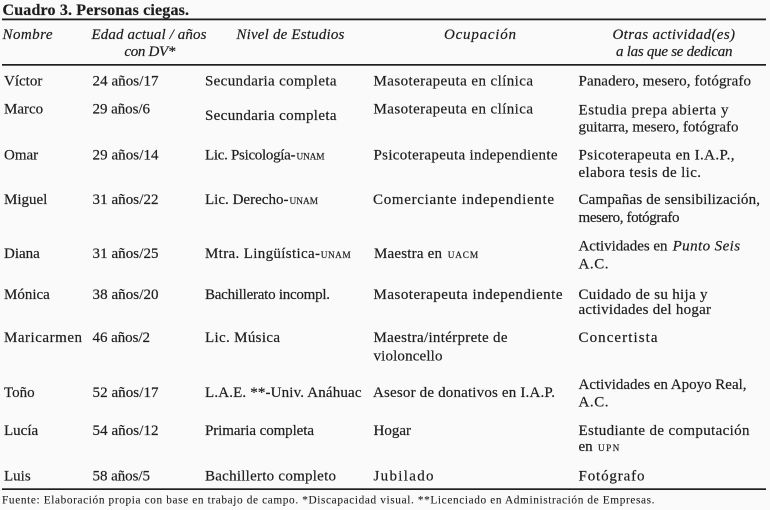 The height and width of the screenshot is (510, 770). I want to click on svg-text: Diana, so click(22, 254).